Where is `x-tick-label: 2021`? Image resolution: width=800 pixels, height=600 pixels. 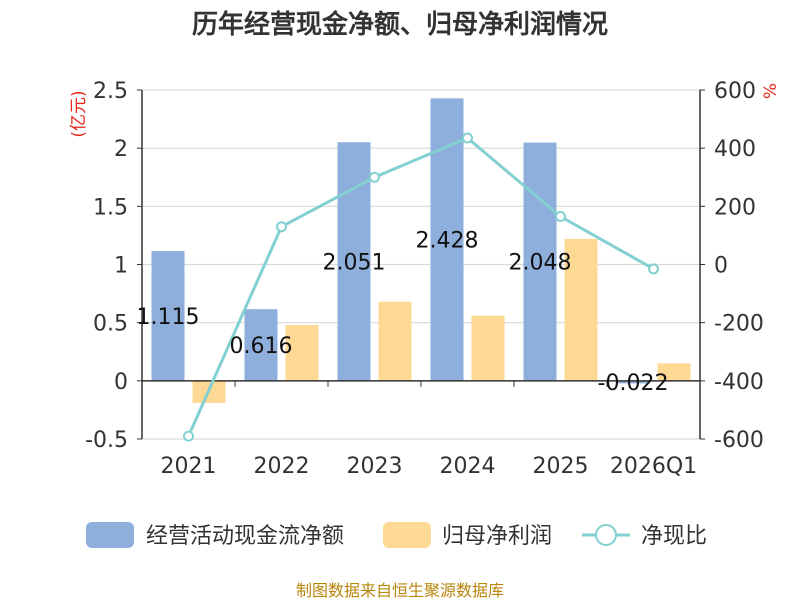
x-tick-label: 2021 is located at coordinates (189, 466).